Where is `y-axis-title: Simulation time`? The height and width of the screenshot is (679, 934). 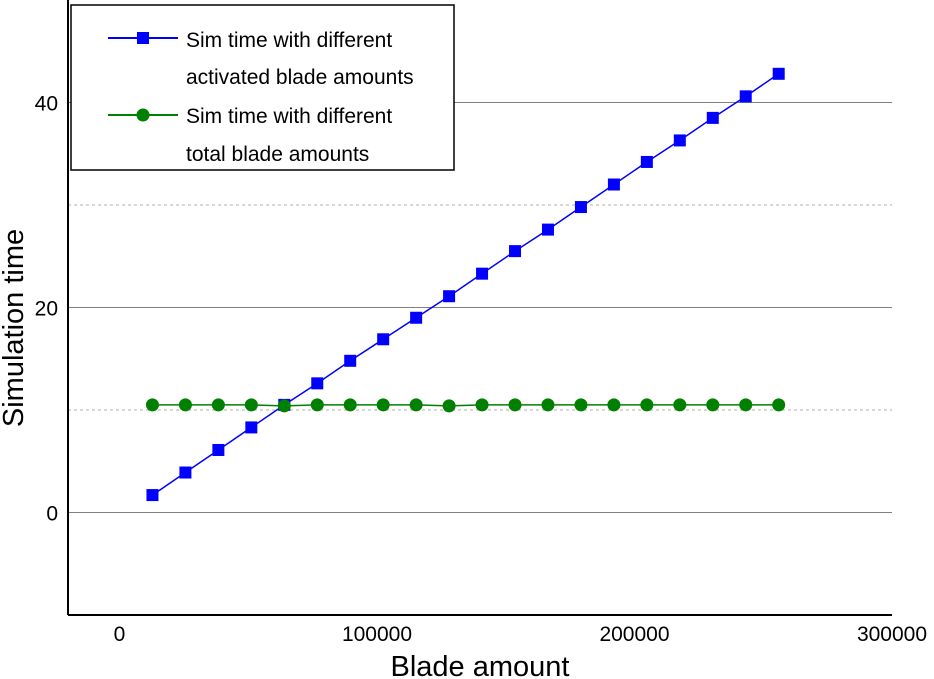
y-axis-title: Simulation time is located at coordinates (15, 328).